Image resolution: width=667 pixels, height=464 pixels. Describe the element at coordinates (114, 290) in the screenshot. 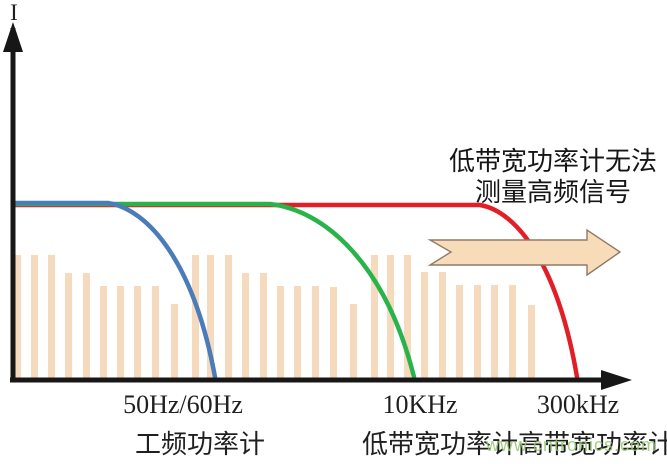

I see `response-curve-blue` at that location.